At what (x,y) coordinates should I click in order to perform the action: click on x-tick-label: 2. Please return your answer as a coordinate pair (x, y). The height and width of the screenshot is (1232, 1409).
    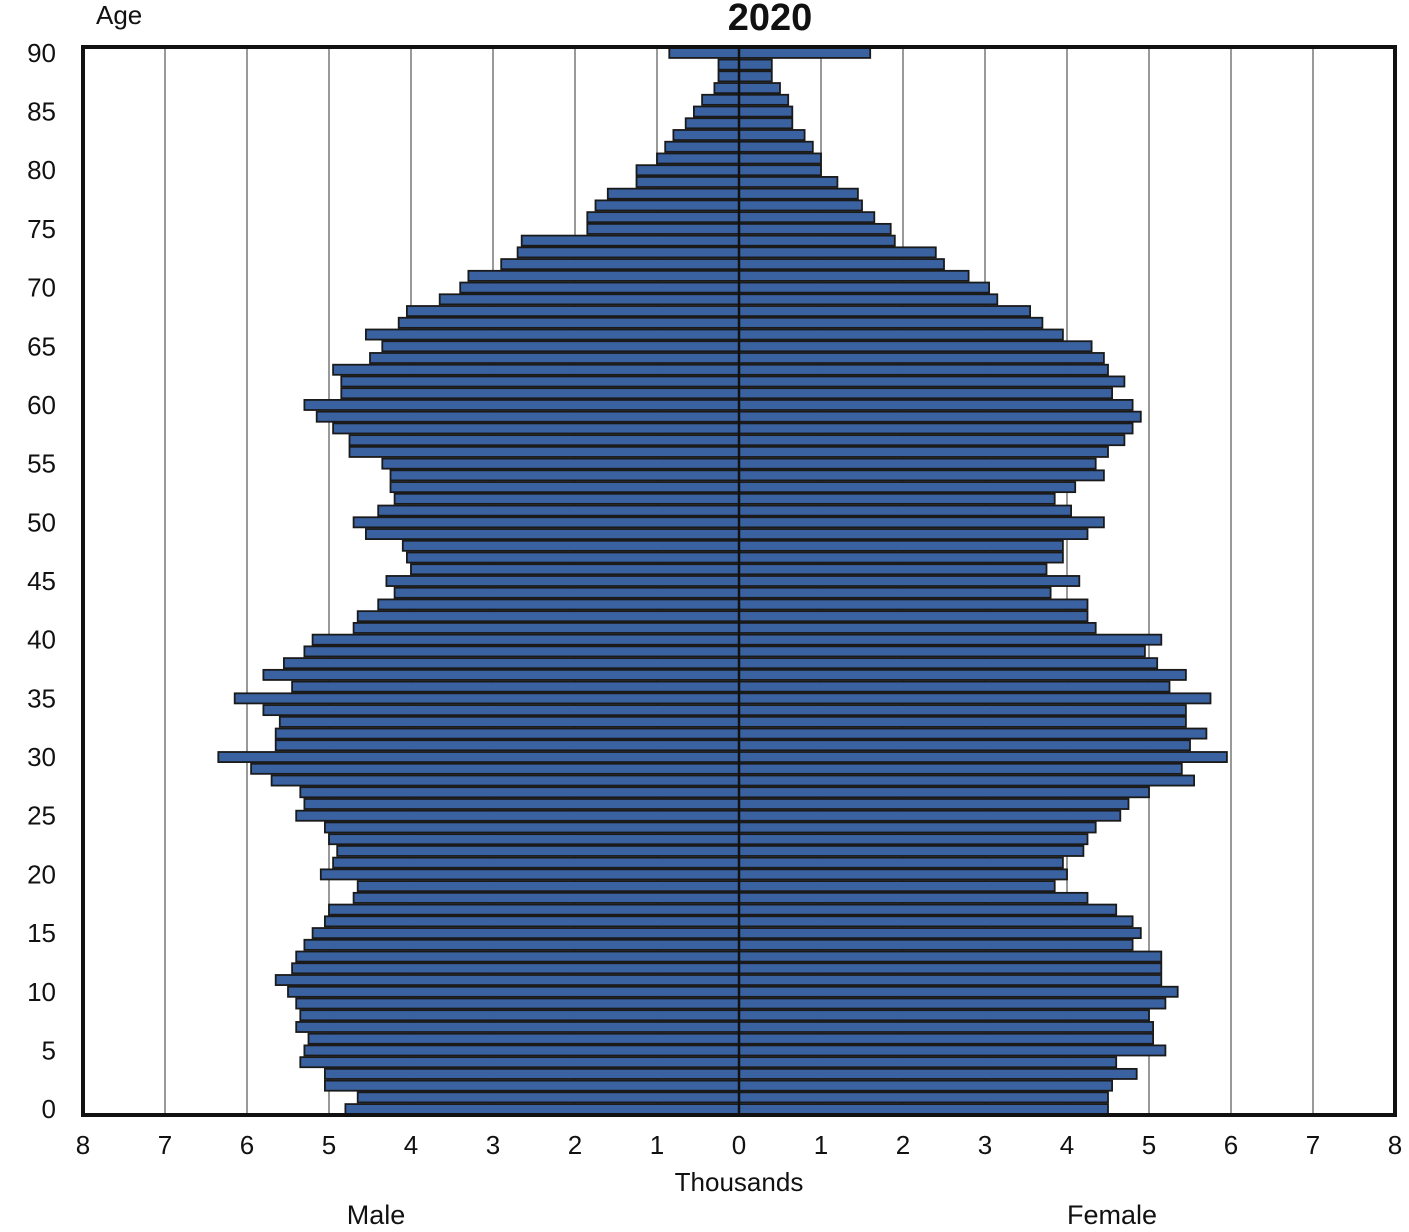
    Looking at the image, I should click on (903, 1145).